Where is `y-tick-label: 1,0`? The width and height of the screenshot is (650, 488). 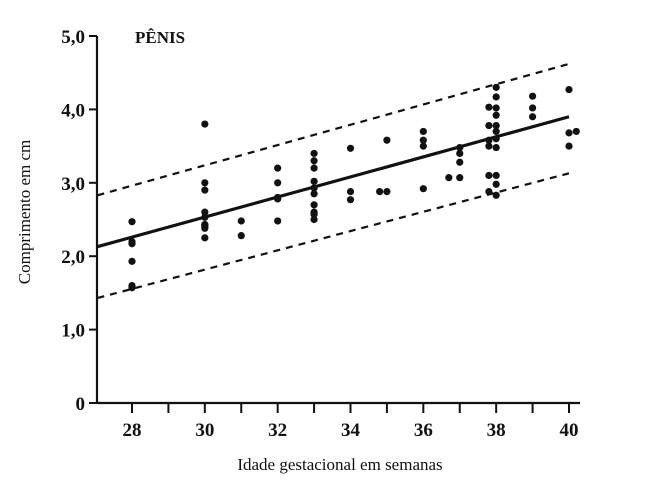 y-tick-label: 1,0 is located at coordinates (73, 331).